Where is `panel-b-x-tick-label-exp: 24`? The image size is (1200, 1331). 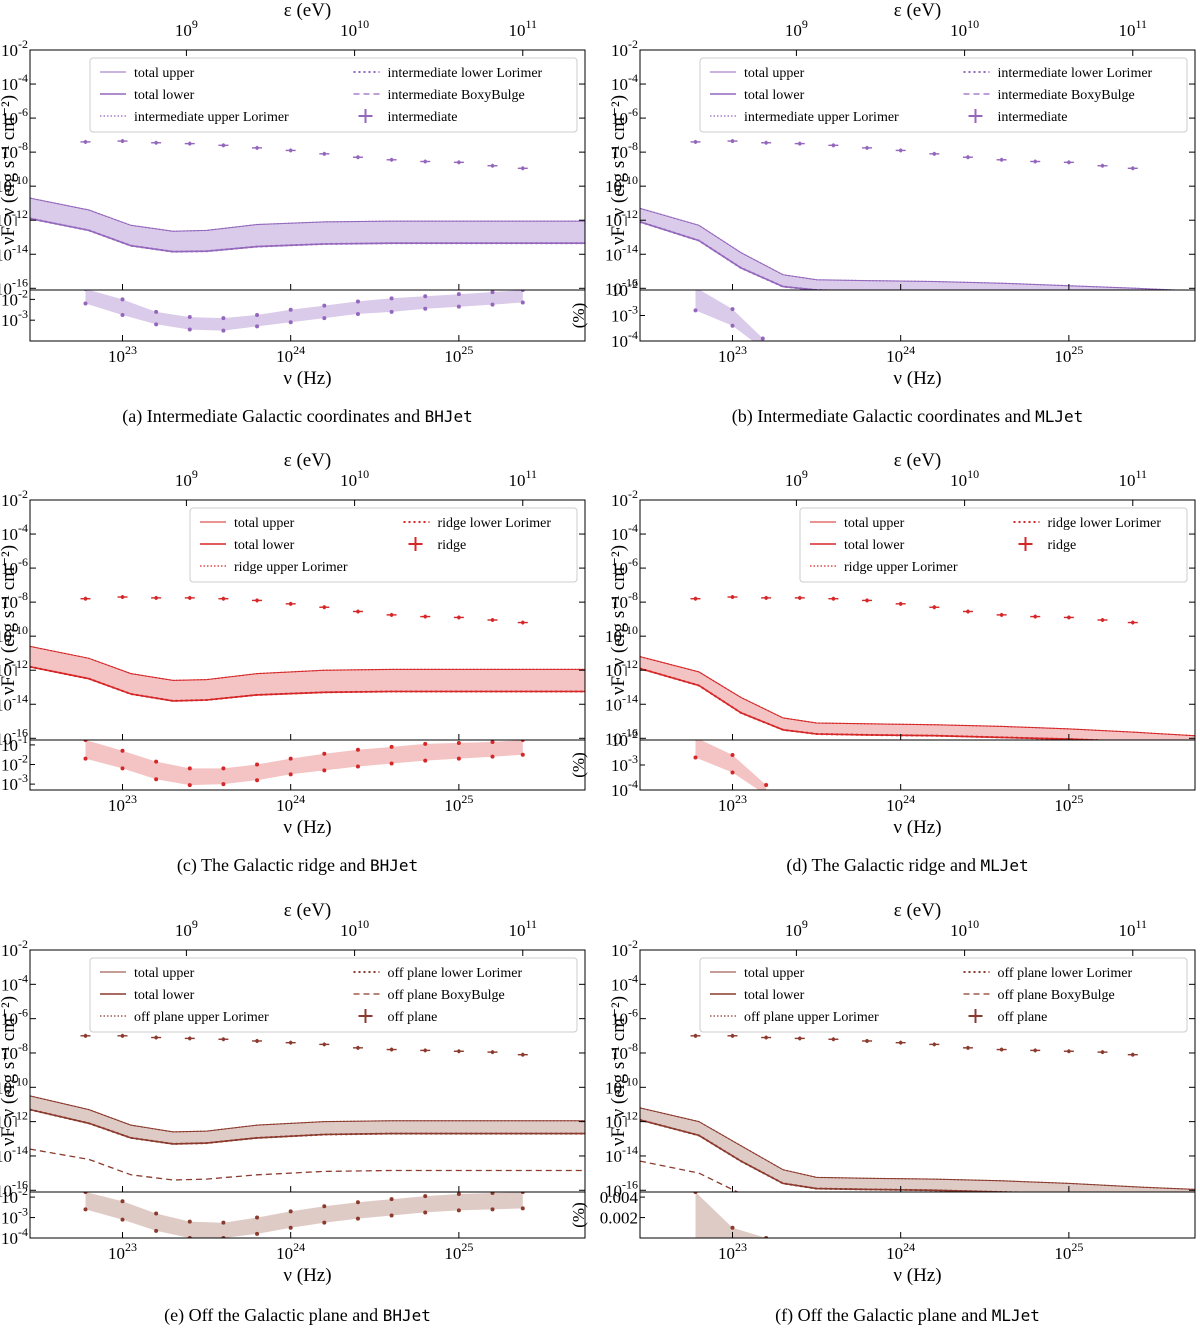
panel-b-x-tick-label-exp: 24 is located at coordinates (909, 350).